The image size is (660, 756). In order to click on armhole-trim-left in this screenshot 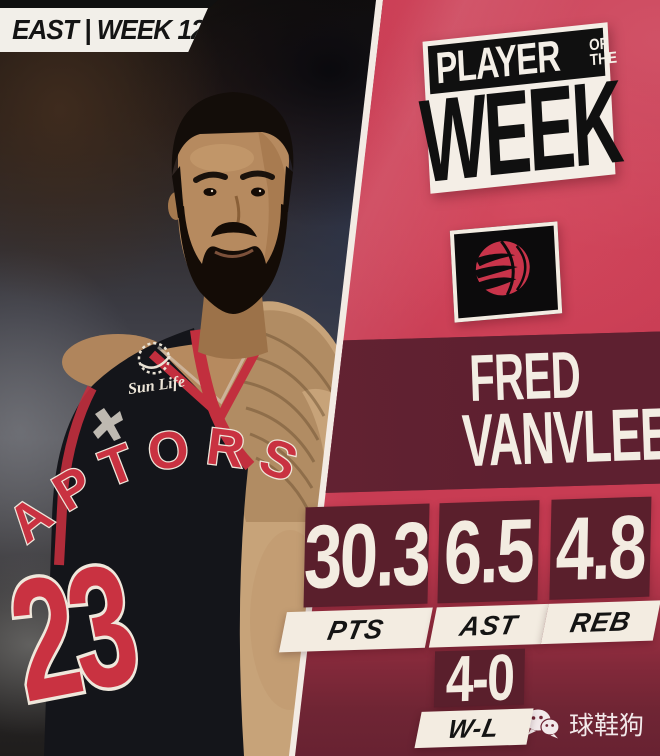, I will do `click(75, 475)`.